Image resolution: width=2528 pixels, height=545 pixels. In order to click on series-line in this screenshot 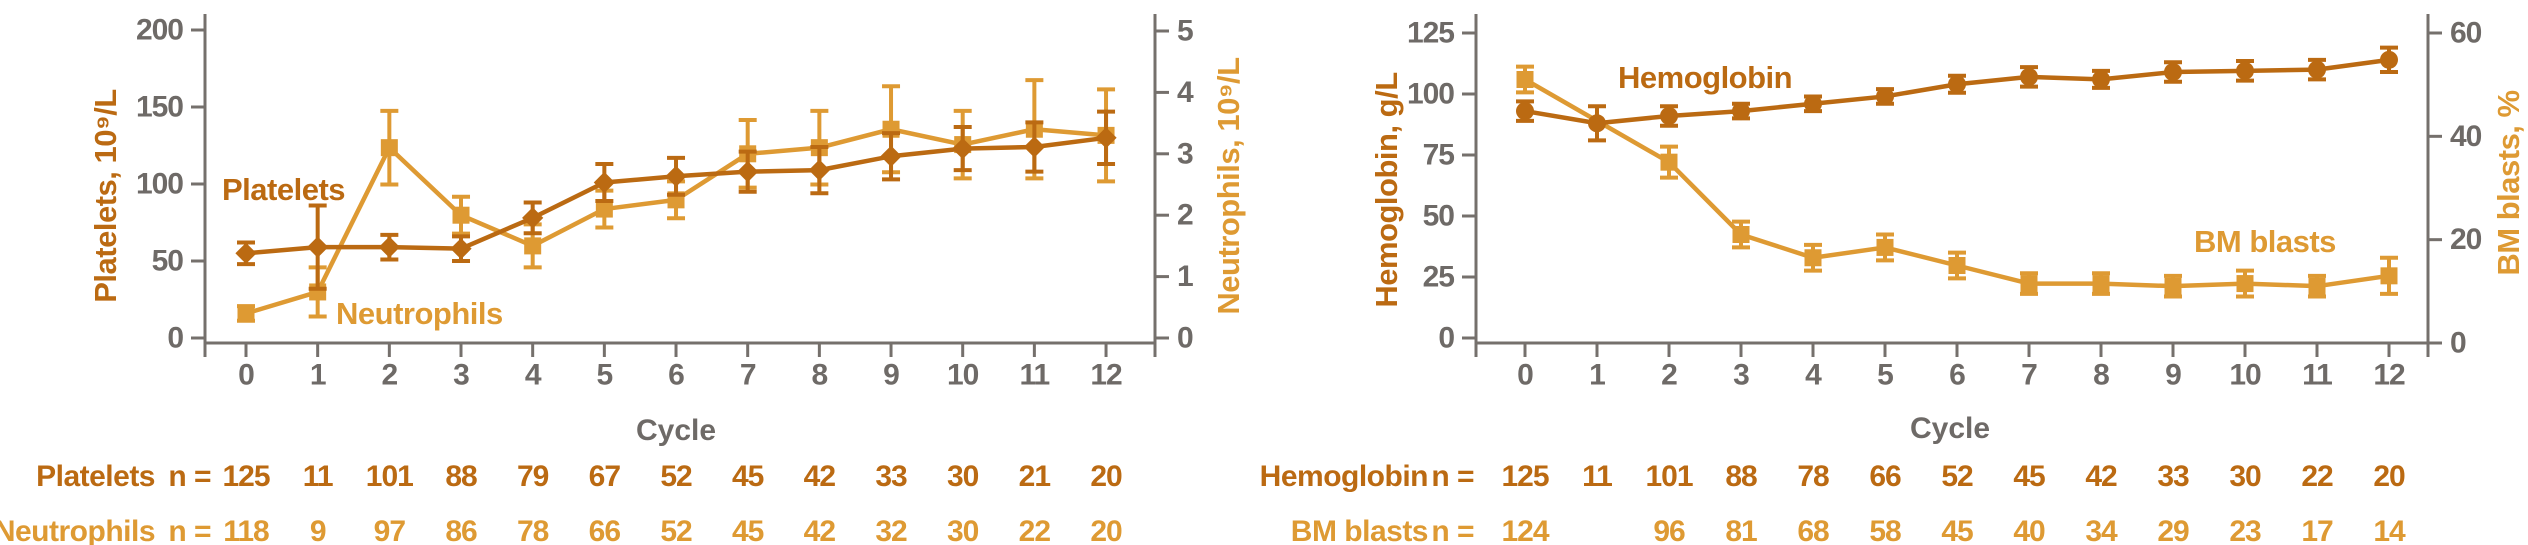, I will do `click(1957, 183)`.